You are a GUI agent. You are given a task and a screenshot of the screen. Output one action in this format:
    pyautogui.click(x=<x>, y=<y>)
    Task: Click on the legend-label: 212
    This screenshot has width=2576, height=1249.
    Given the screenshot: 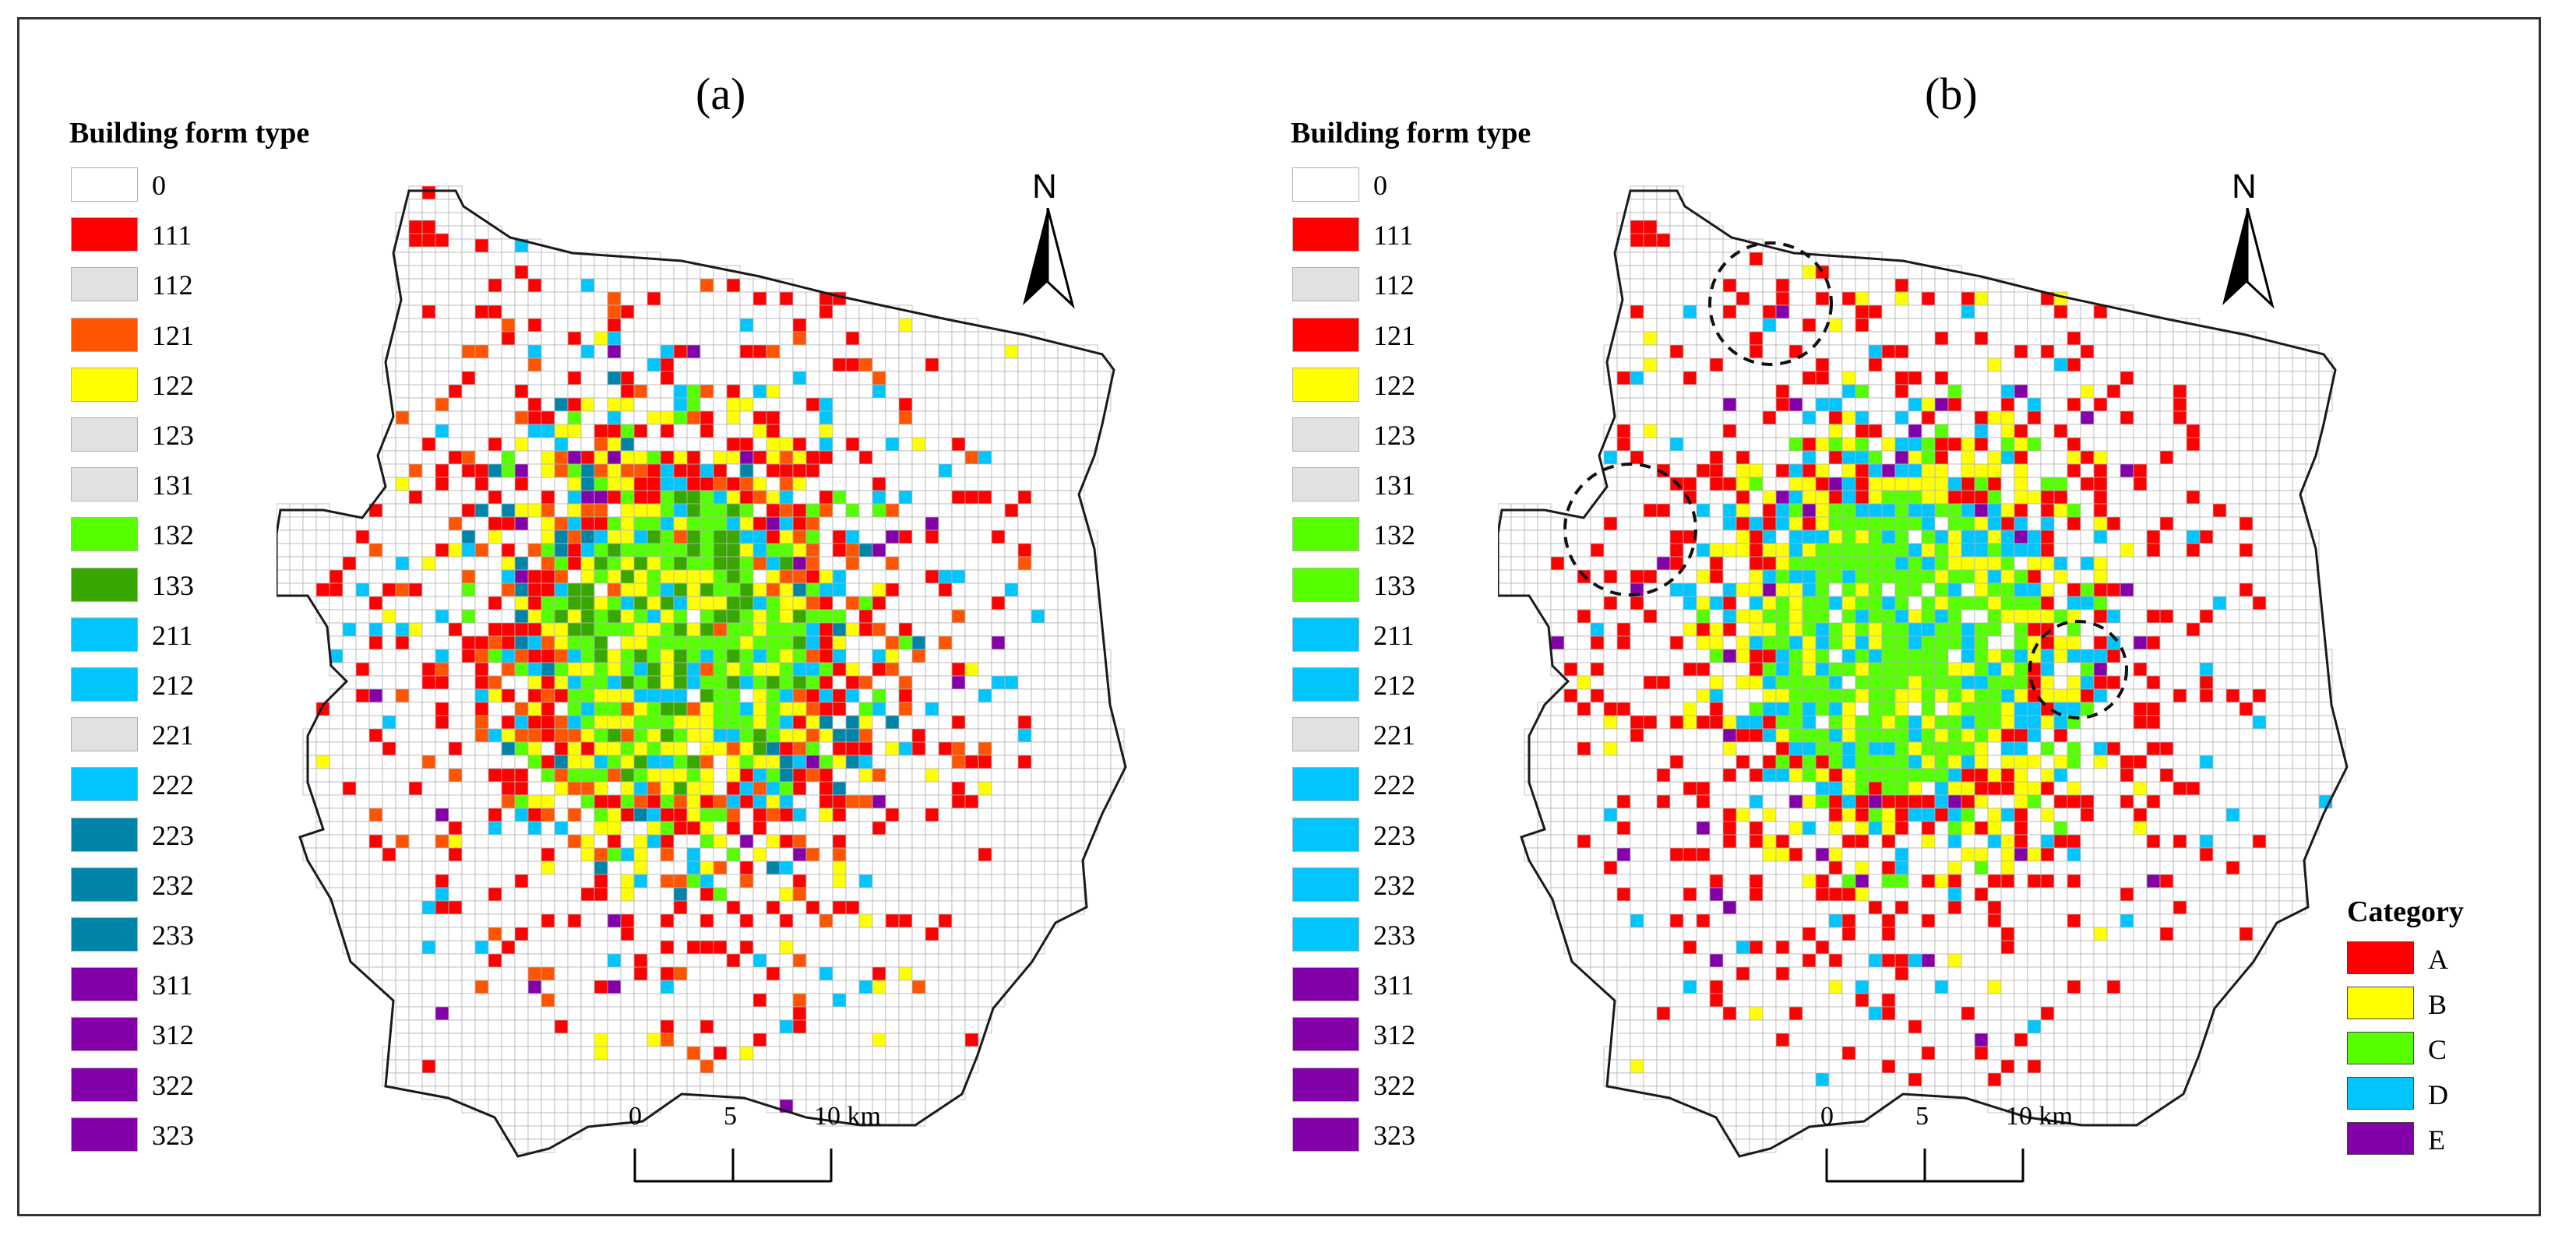 What is the action you would take?
    pyautogui.click(x=1394, y=685)
    